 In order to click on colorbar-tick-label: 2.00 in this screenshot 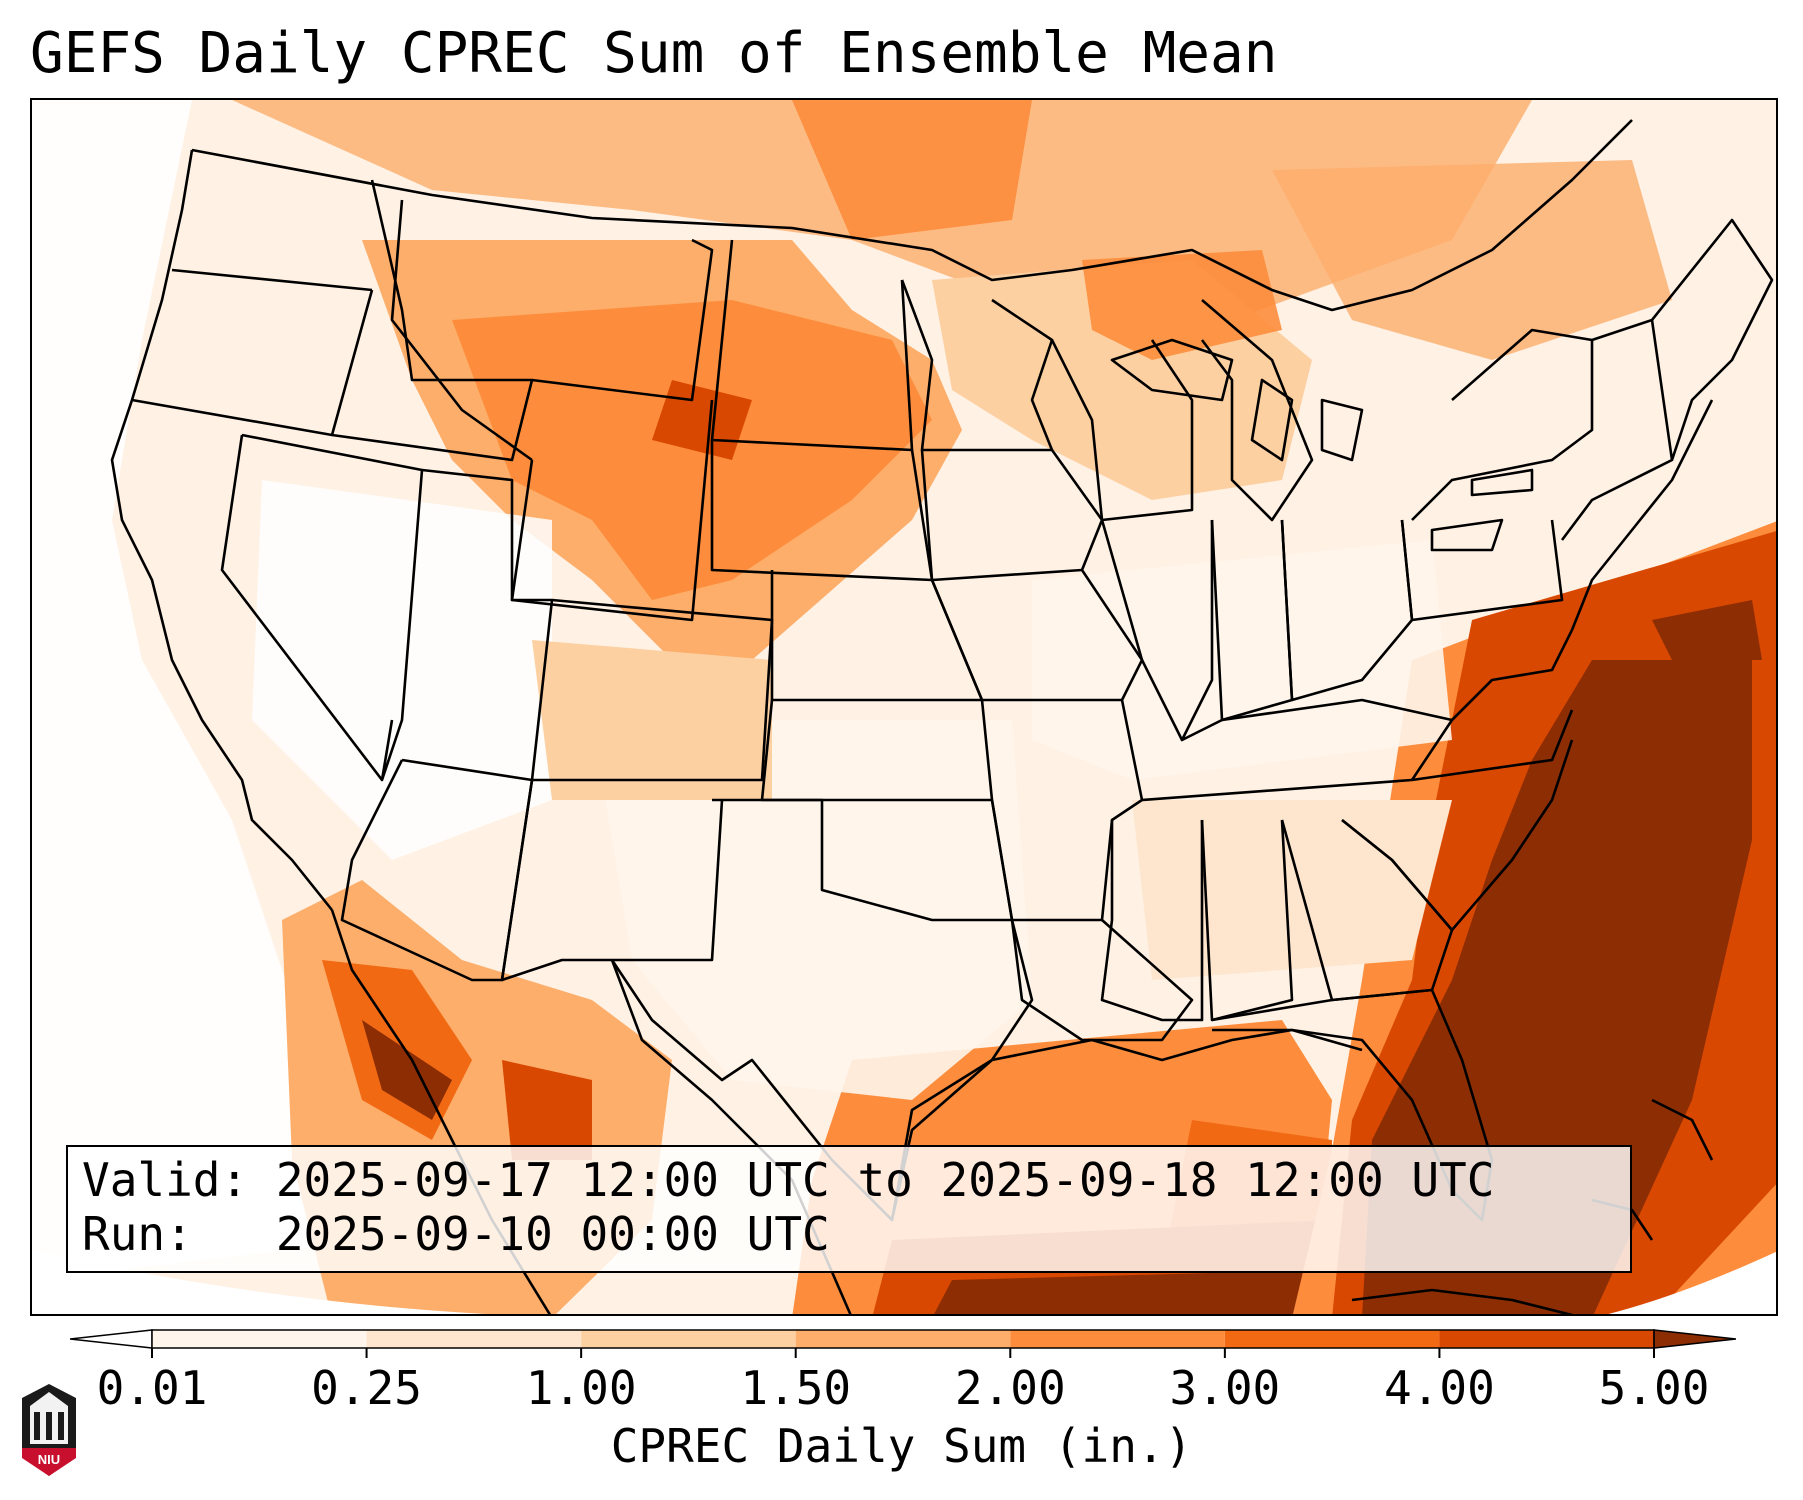, I will do `click(1010, 1388)`.